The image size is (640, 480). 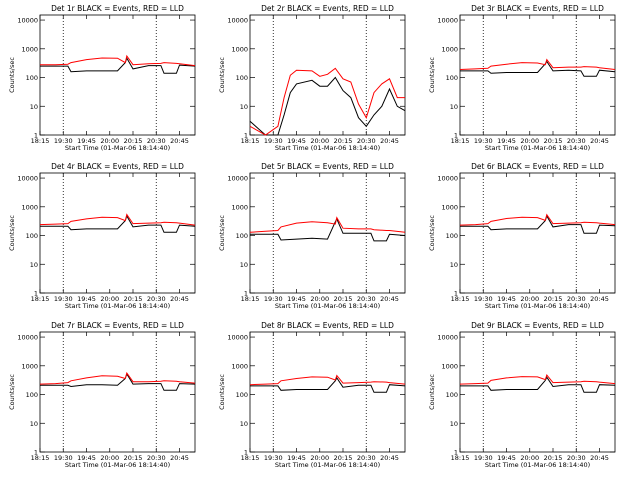 What do you see at coordinates (327, 325) in the screenshot?
I see `panel-title: Det 8r BLACK = Events, RED = LLD` at bounding box center [327, 325].